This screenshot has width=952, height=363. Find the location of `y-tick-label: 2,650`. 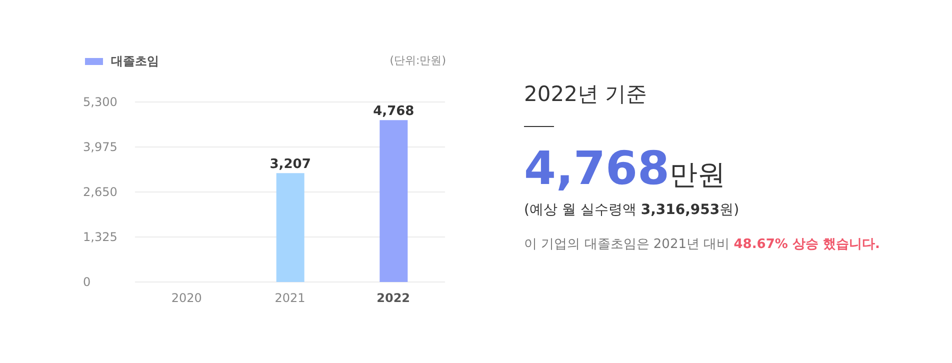

y-tick-label: 2,650 is located at coordinates (100, 192).